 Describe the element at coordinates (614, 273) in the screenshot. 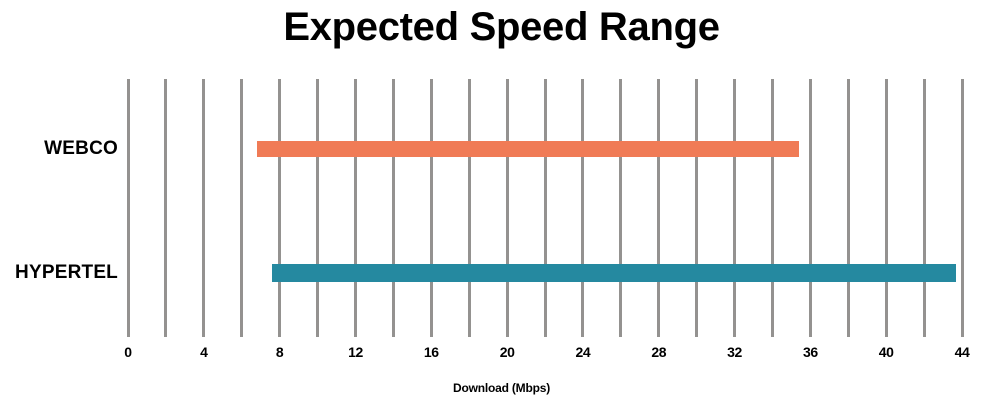

I see `range-bar-hypertel` at that location.